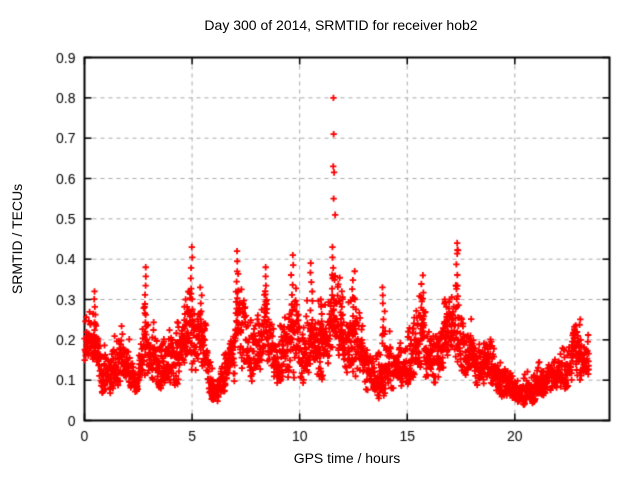 This screenshot has height=480, width=640. I want to click on y-axis-label: SRMTID / TECUs, so click(17, 239).